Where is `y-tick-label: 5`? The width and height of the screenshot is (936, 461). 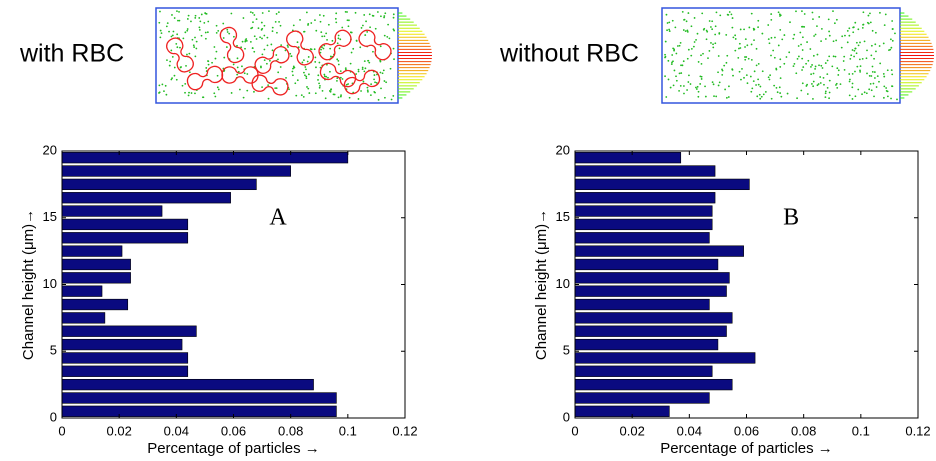
y-tick-label: 5 is located at coordinates (53, 350).